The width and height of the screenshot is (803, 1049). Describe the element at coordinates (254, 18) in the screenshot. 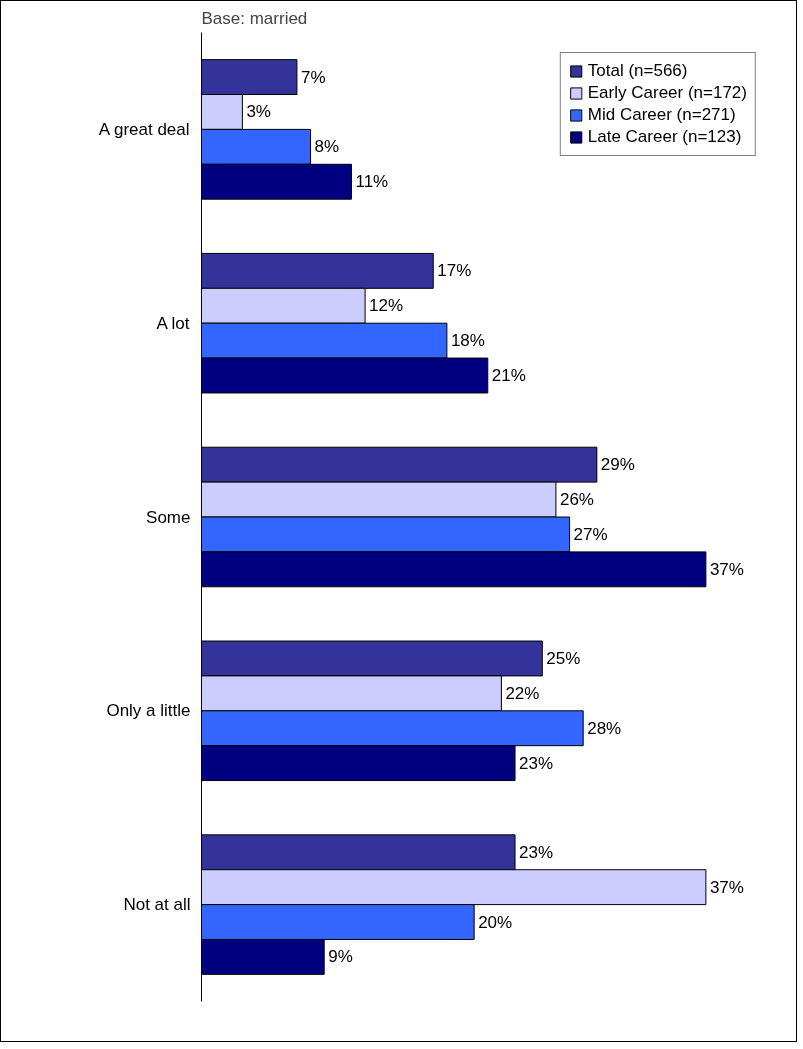

I see `chart-title: Base: married` at that location.